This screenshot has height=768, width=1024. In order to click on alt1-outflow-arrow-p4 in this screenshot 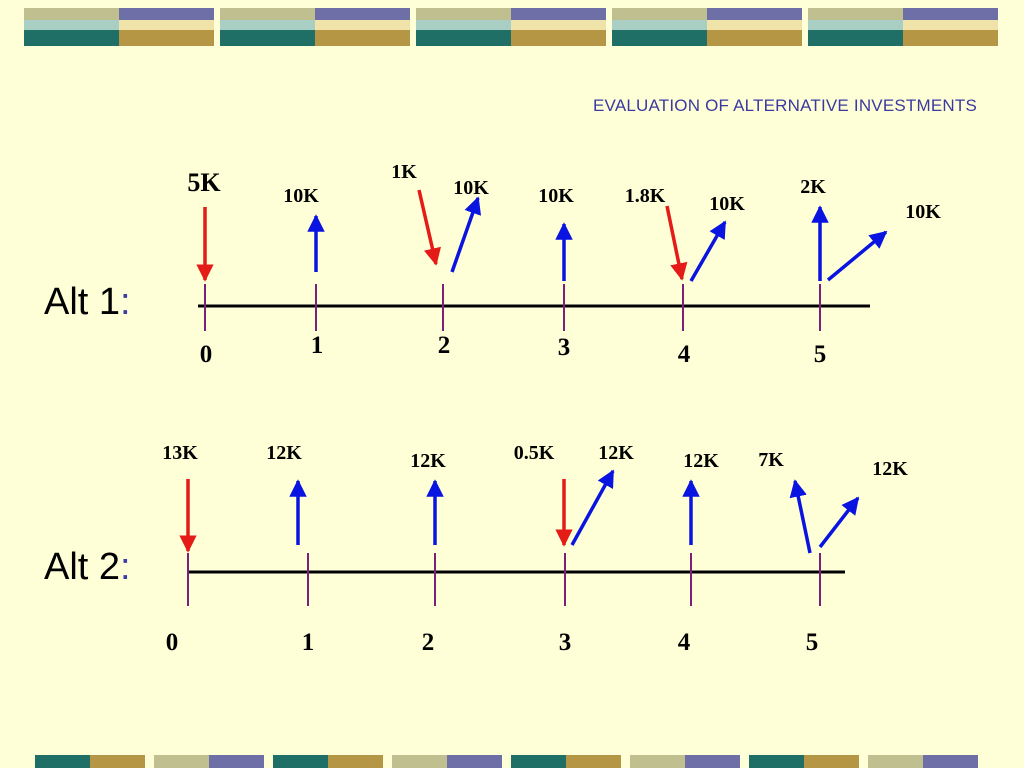, I will do `click(676, 243)`.